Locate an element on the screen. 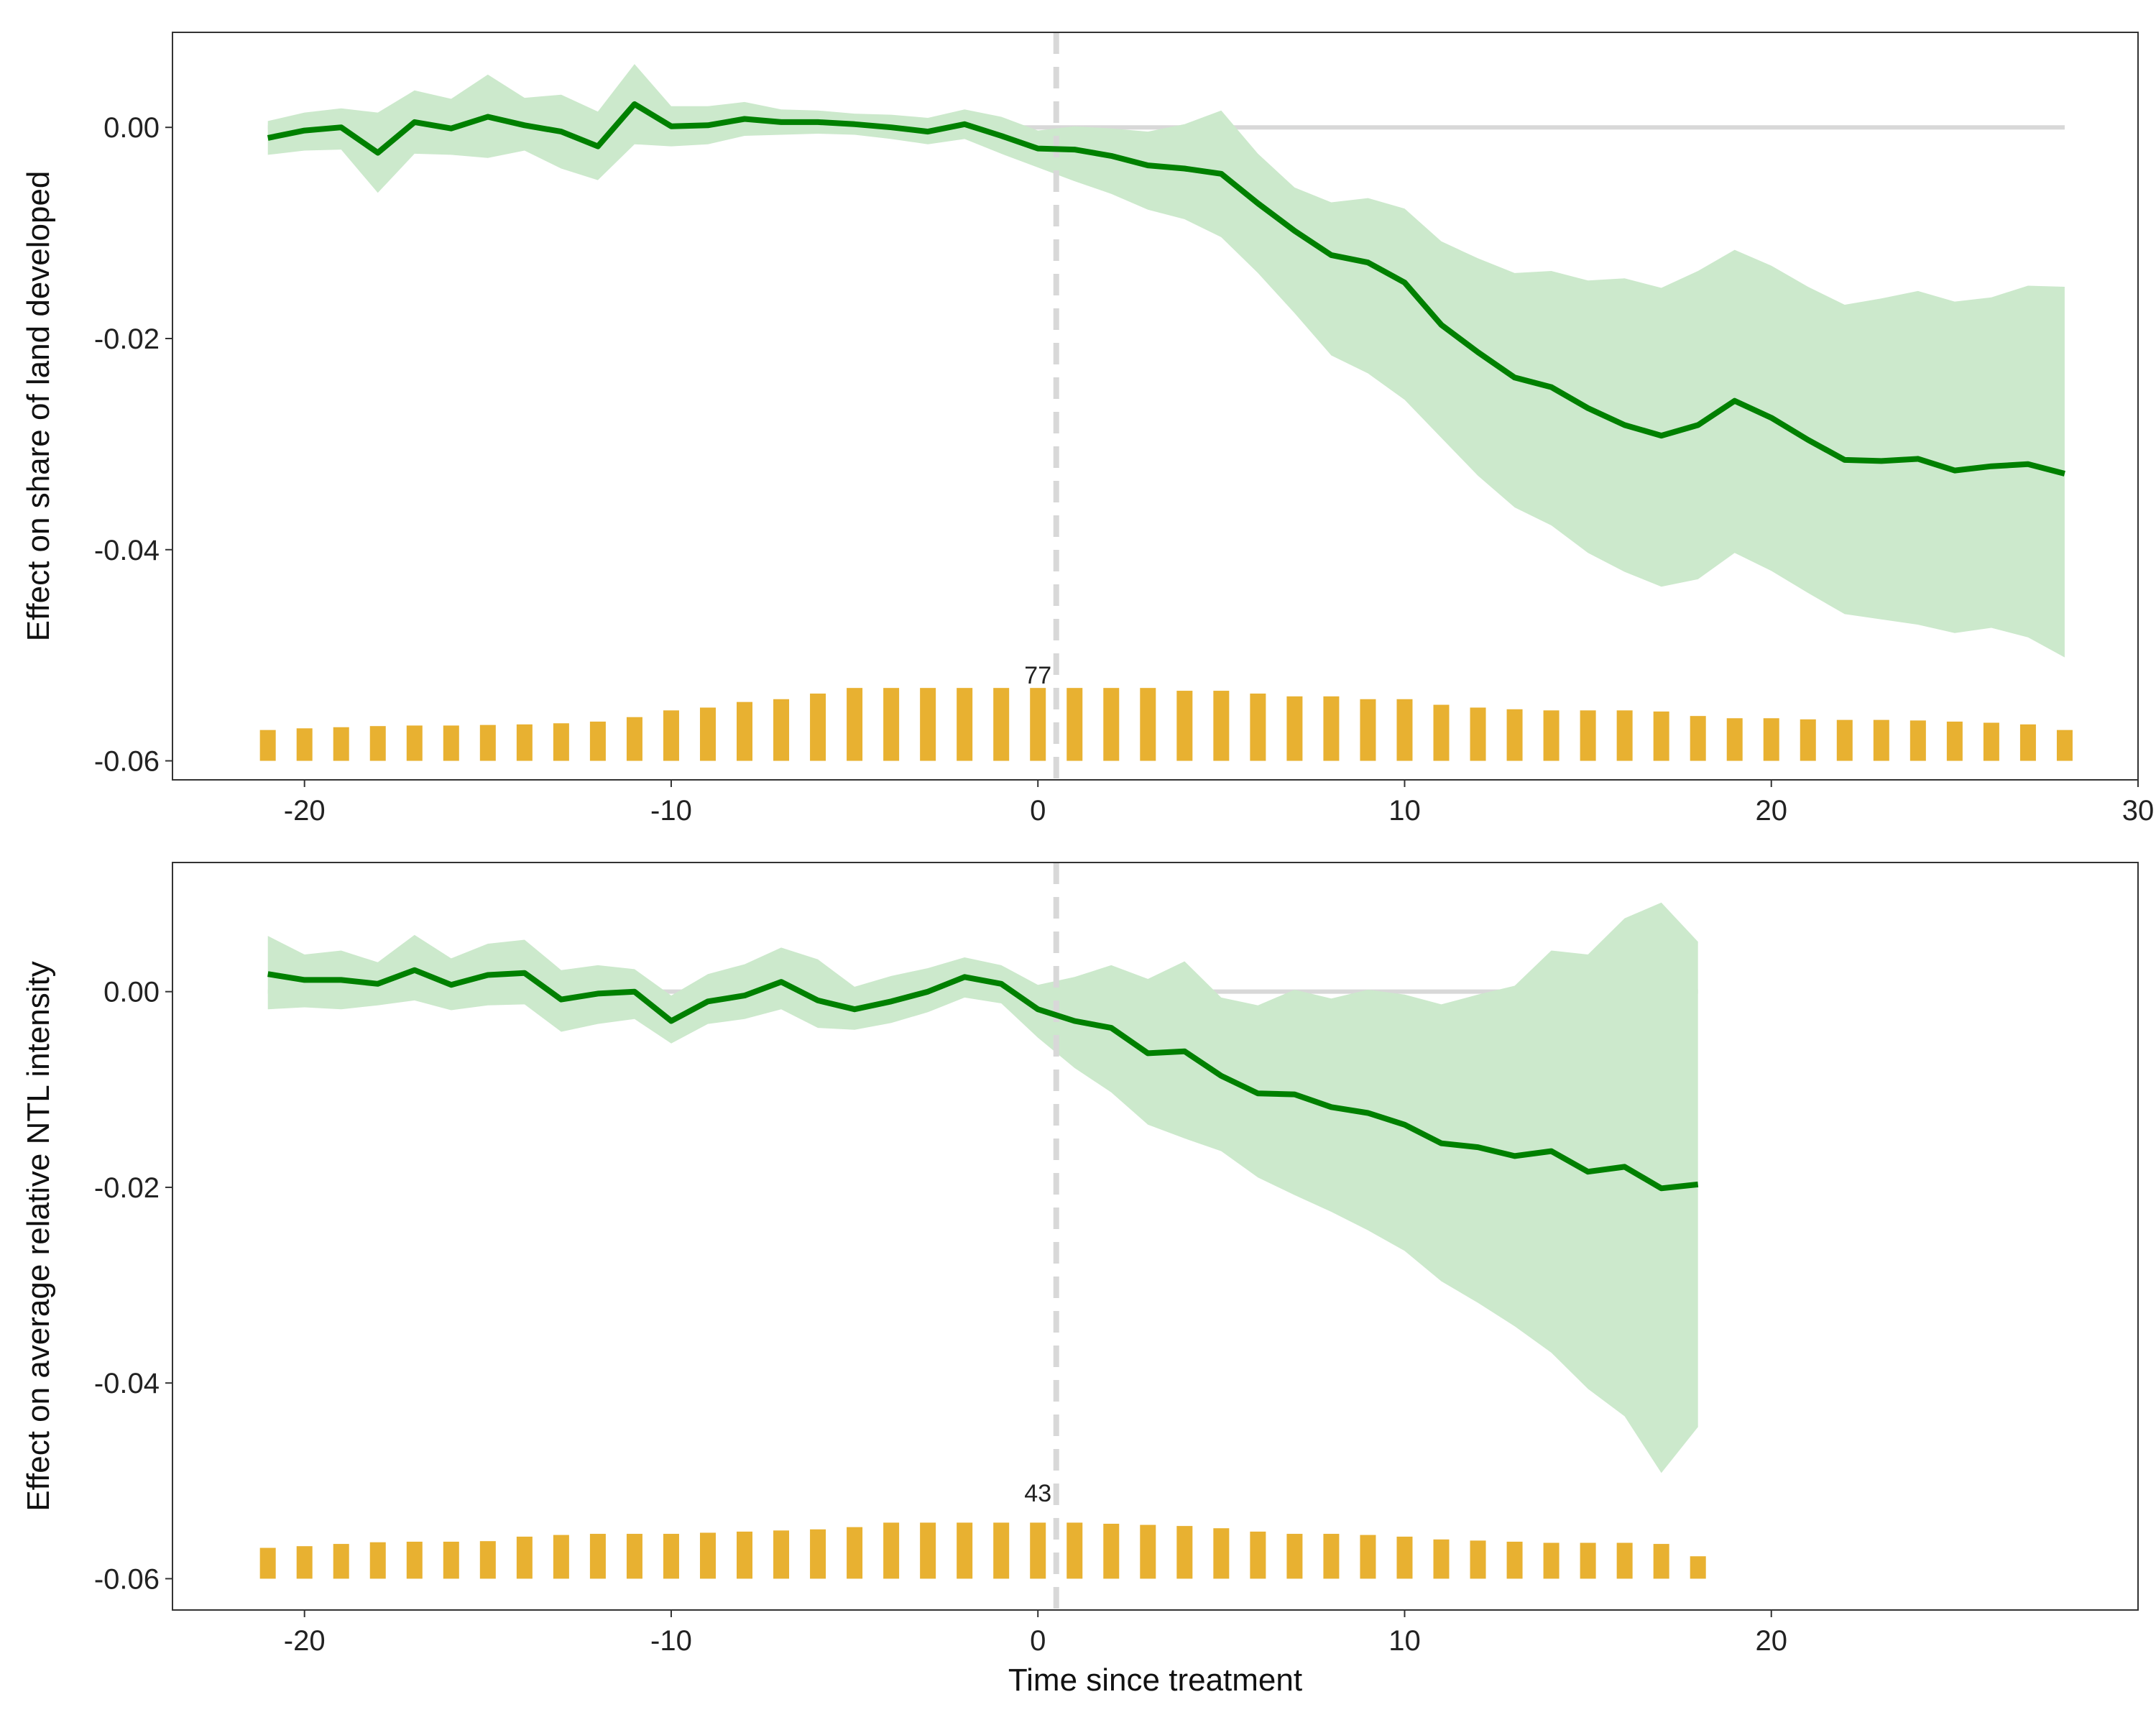 The width and height of the screenshot is (2156, 1725). y-axis-title: Effect on share of land developed is located at coordinates (39, 406).